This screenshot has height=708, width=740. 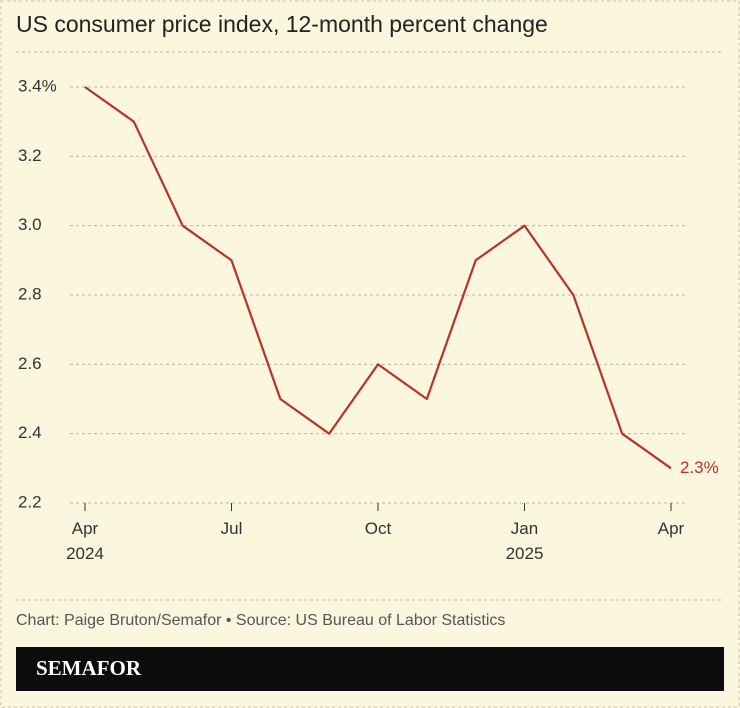 What do you see at coordinates (378, 528) in the screenshot?
I see `x-tick-label: Oct` at bounding box center [378, 528].